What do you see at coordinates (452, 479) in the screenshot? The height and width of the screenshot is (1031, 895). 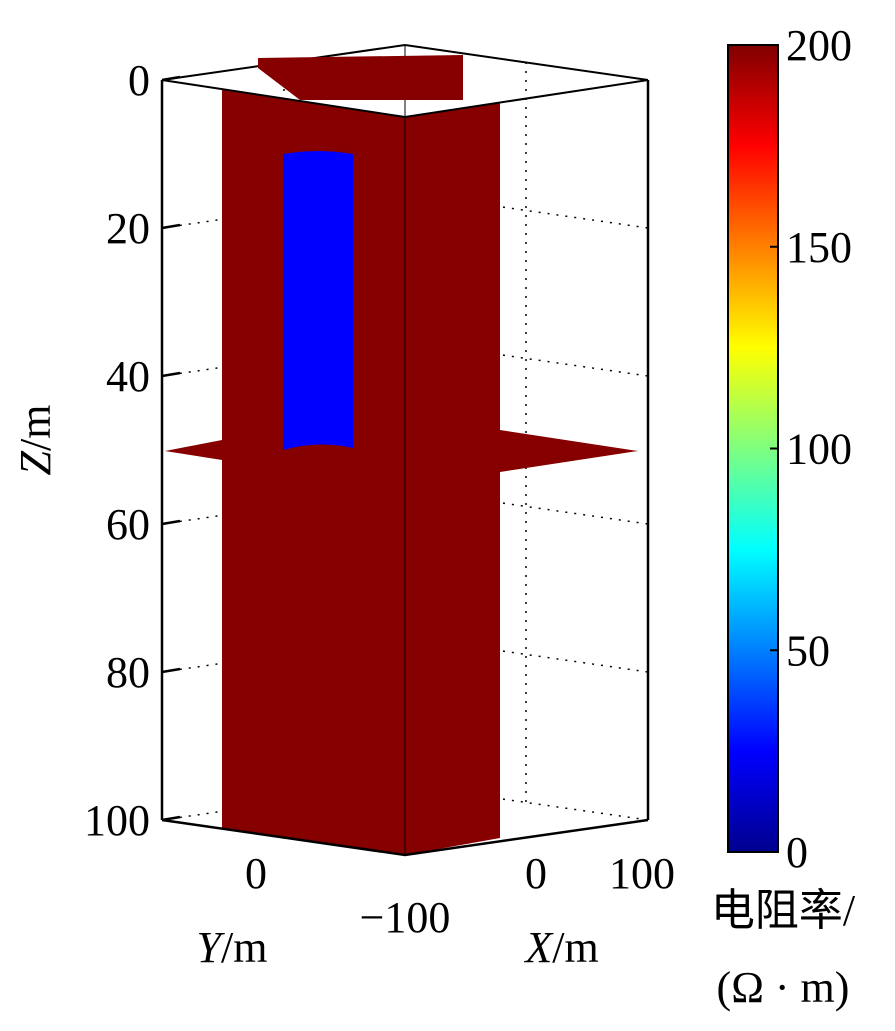 I see `slice-vertical-x` at bounding box center [452, 479].